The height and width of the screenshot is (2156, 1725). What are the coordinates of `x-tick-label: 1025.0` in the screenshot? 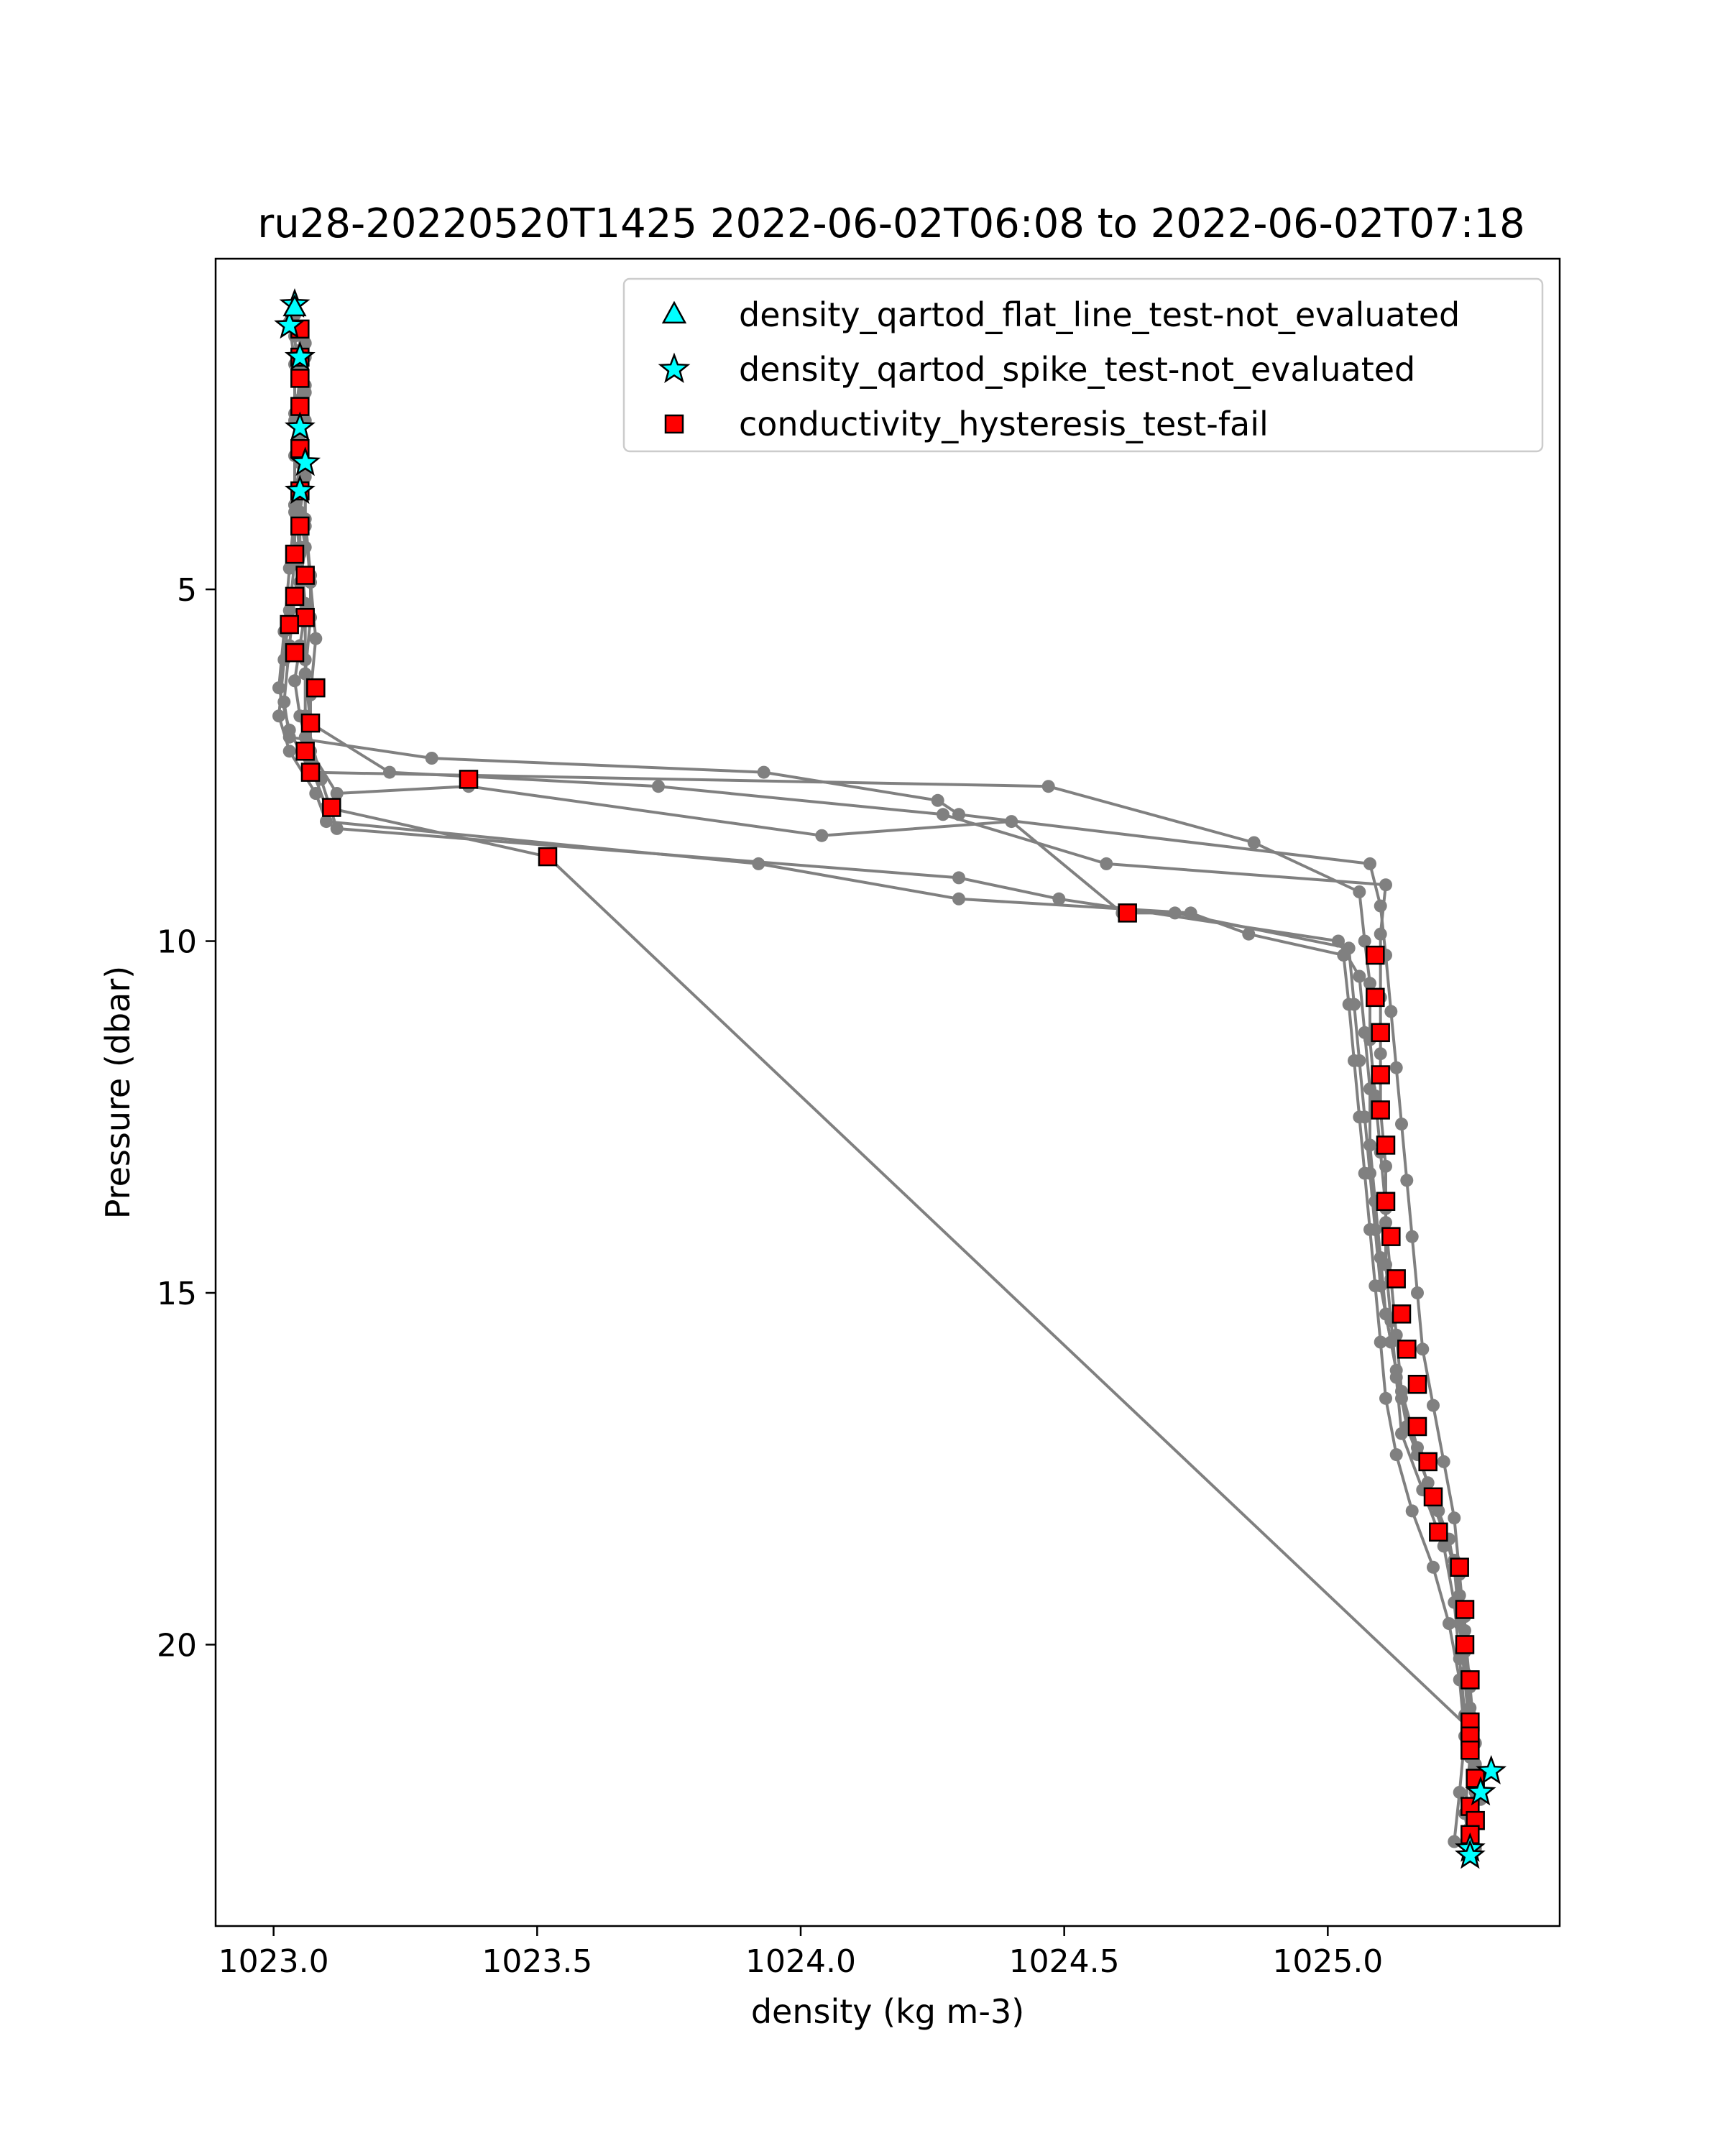 It's located at (1327, 1961).